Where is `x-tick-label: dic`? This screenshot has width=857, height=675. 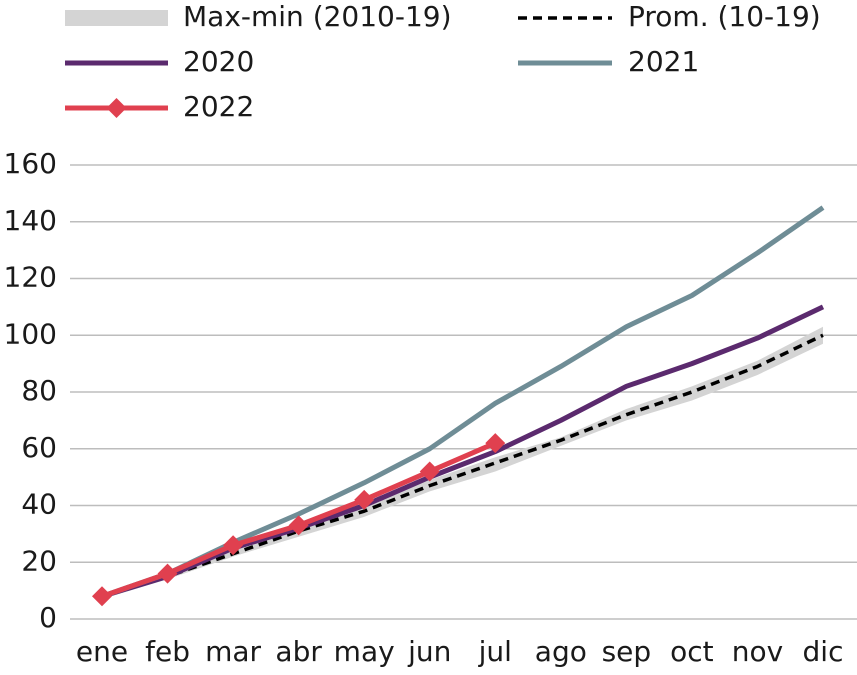 x-tick-label: dic is located at coordinates (823, 651).